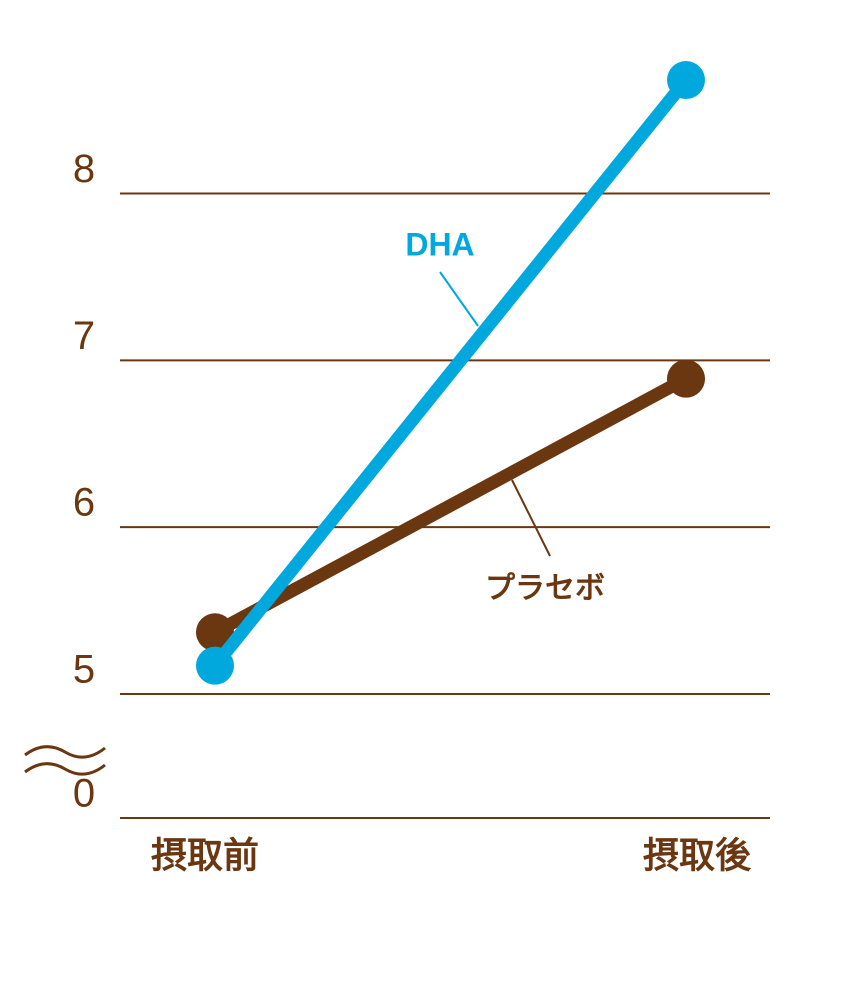 This screenshot has height=1000, width=846. Describe the element at coordinates (697, 855) in the screenshot. I see `x-tick-label: 摂取後` at that location.